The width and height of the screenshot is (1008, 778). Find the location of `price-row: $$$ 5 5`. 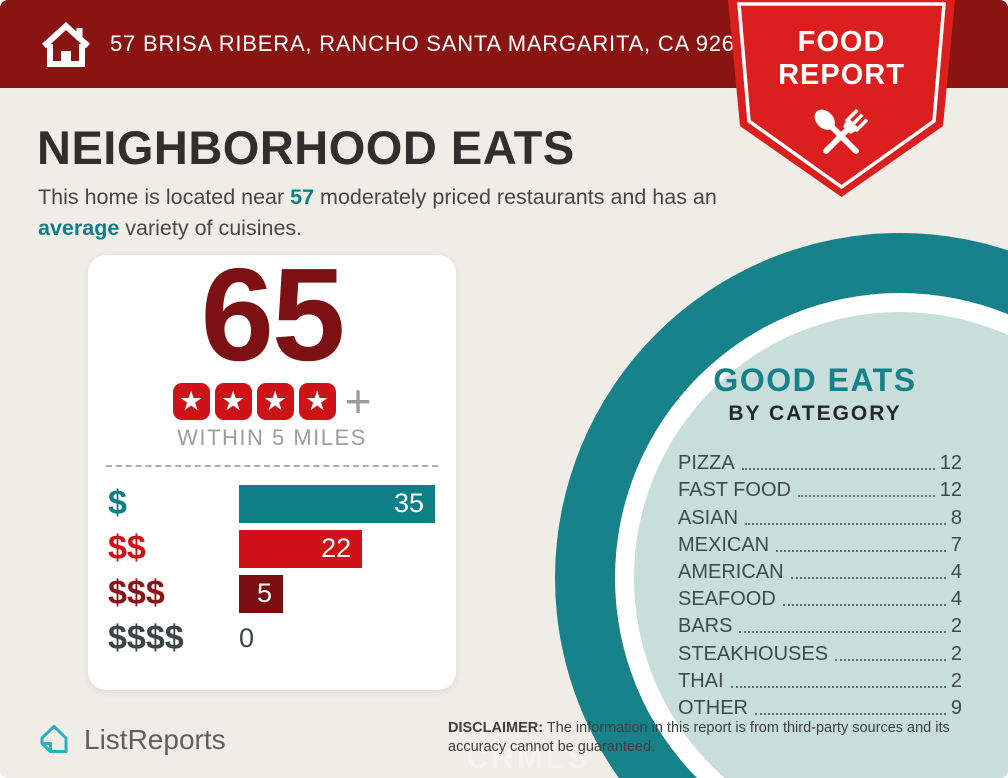

price-row: $$$ 5 5 is located at coordinates (272, 593).